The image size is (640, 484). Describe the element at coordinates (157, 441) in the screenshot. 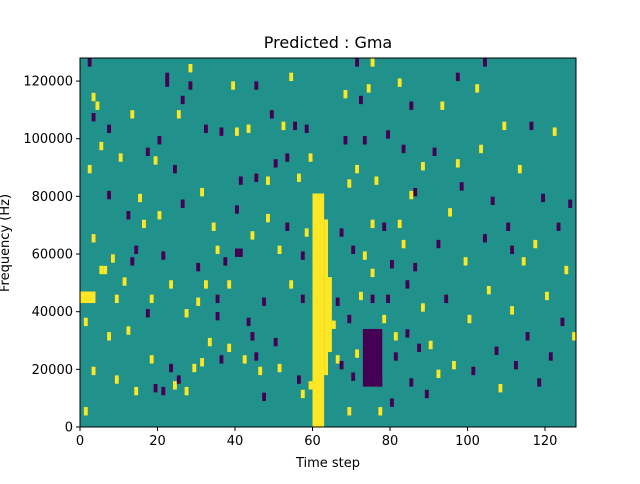

I see `x-tick-label: 20` at that location.